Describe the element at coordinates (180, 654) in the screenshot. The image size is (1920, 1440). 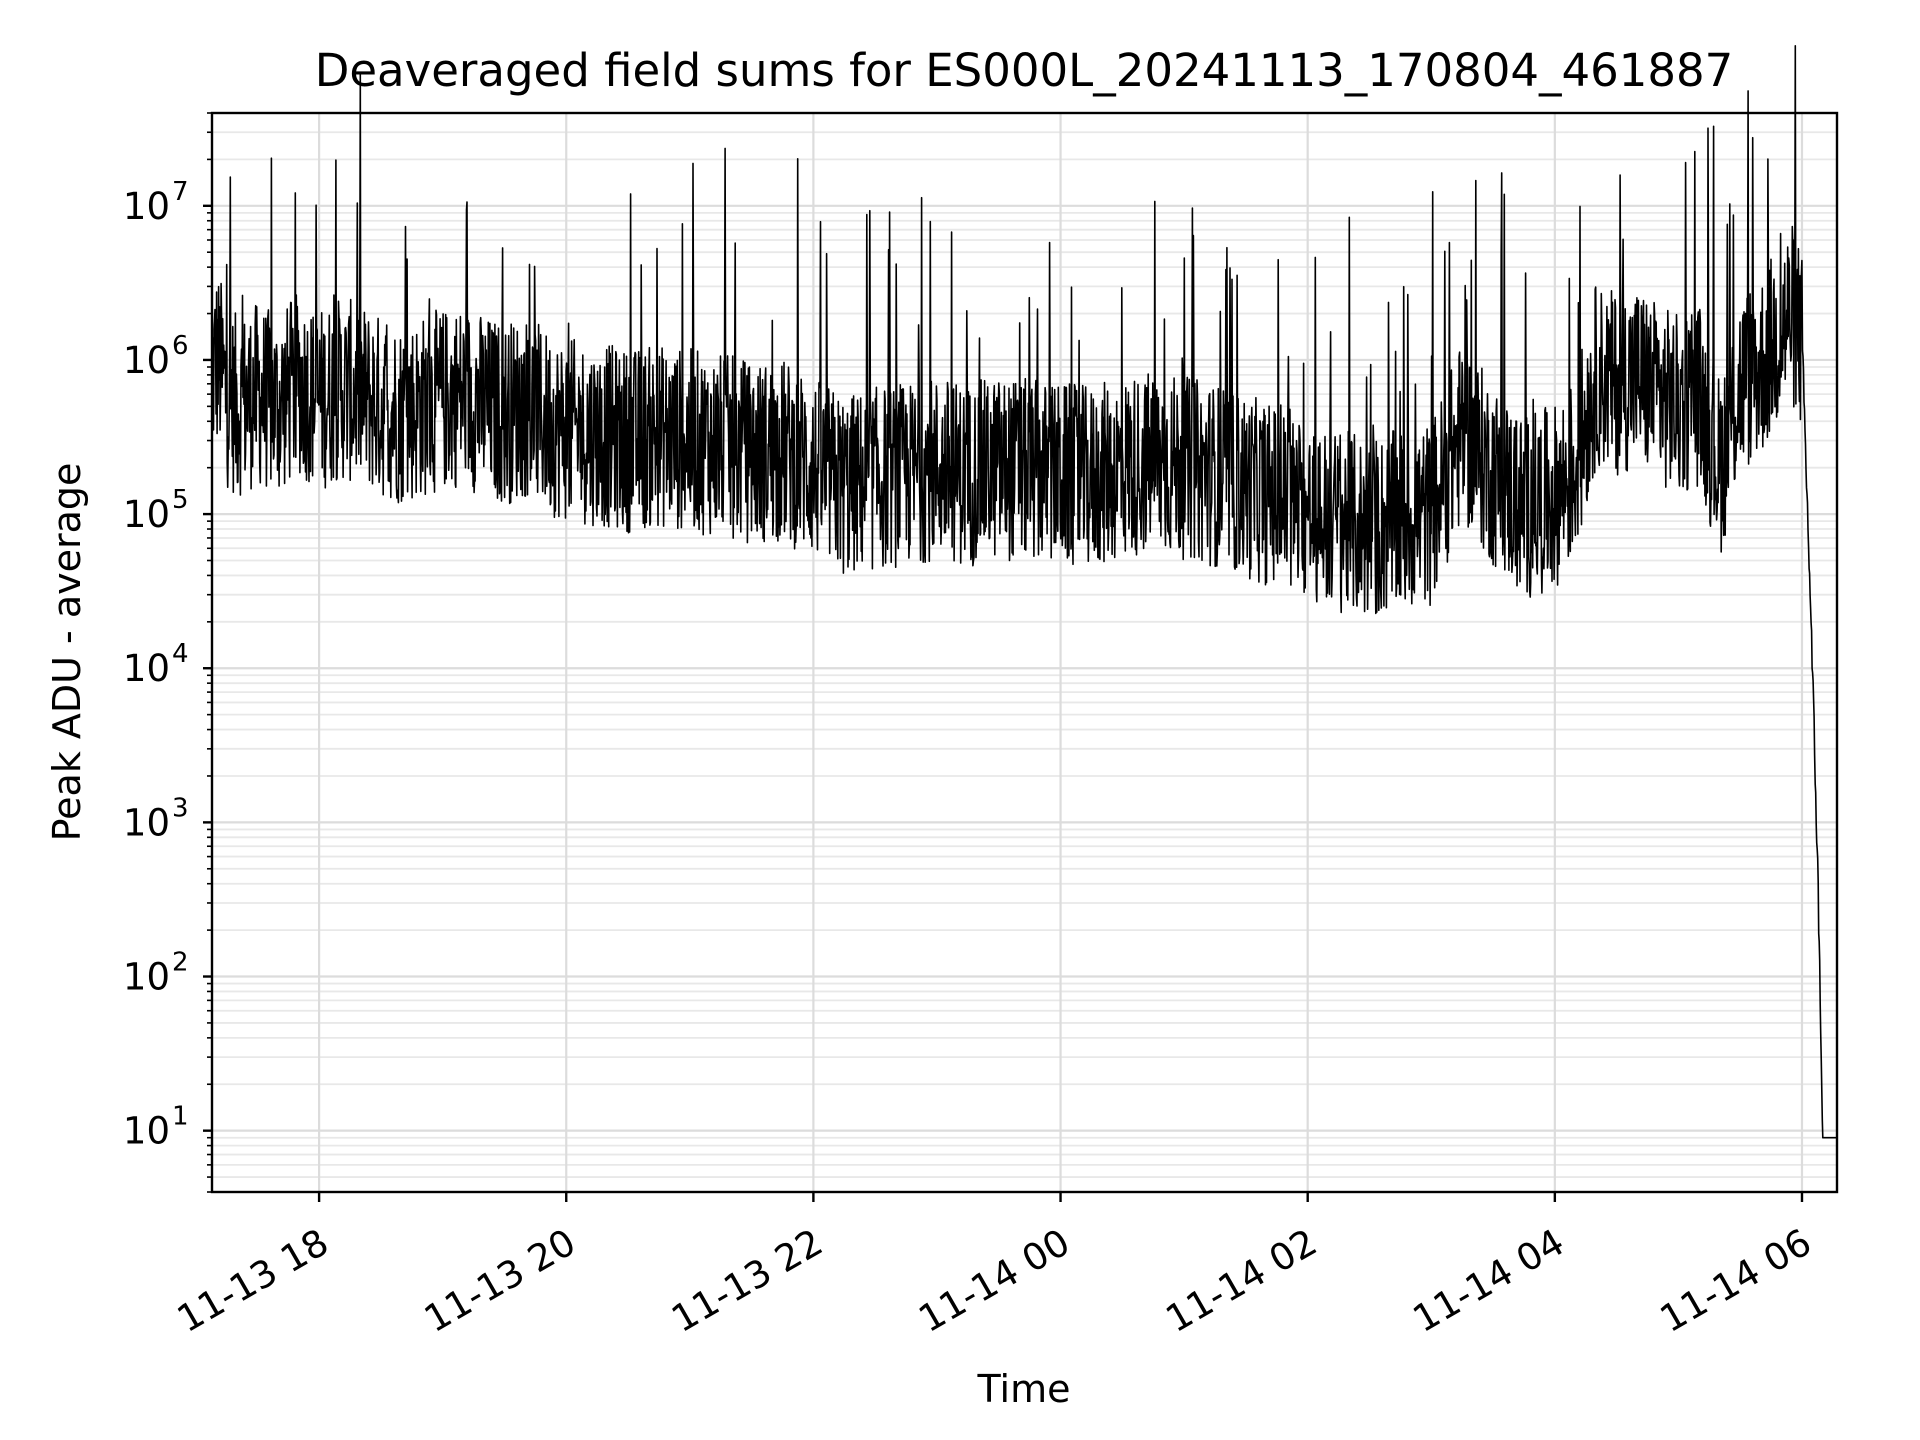
I see `y-tick-exponent: 4` at that location.